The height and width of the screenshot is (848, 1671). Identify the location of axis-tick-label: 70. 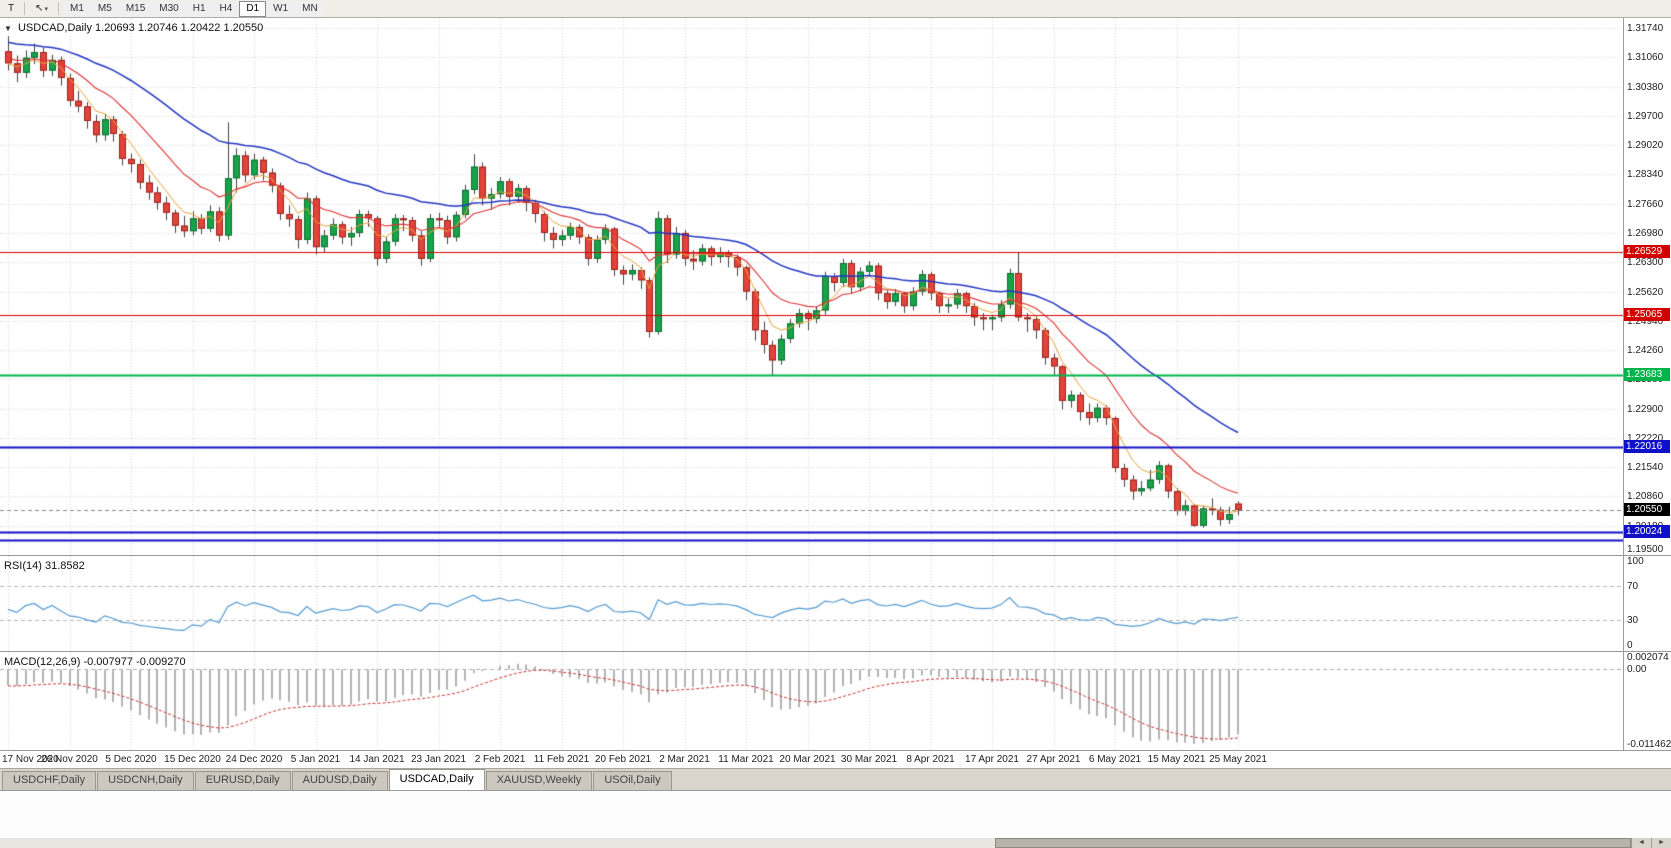
(1633, 586).